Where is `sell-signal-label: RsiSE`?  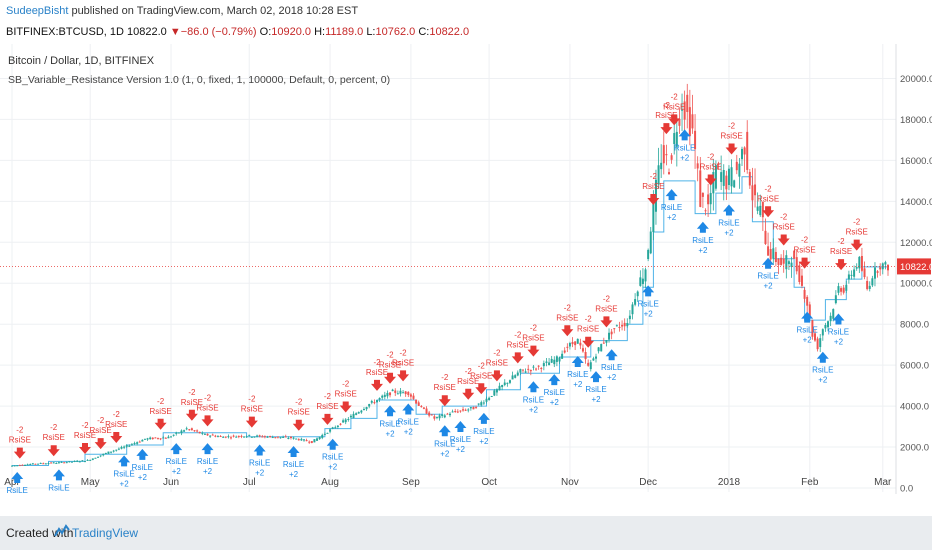
sell-signal-label: RsiSE is located at coordinates (666, 115).